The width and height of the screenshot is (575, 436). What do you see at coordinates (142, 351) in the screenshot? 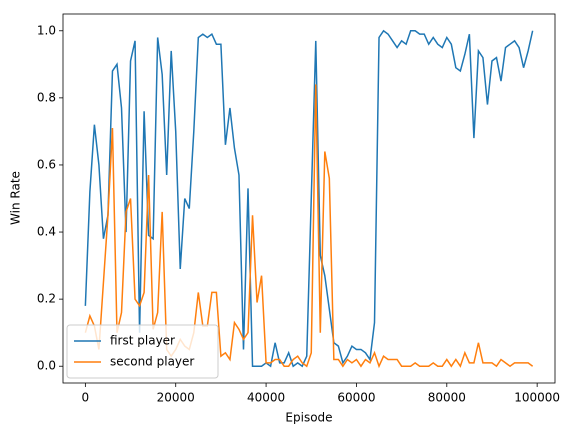
I see `legend-box` at bounding box center [142, 351].